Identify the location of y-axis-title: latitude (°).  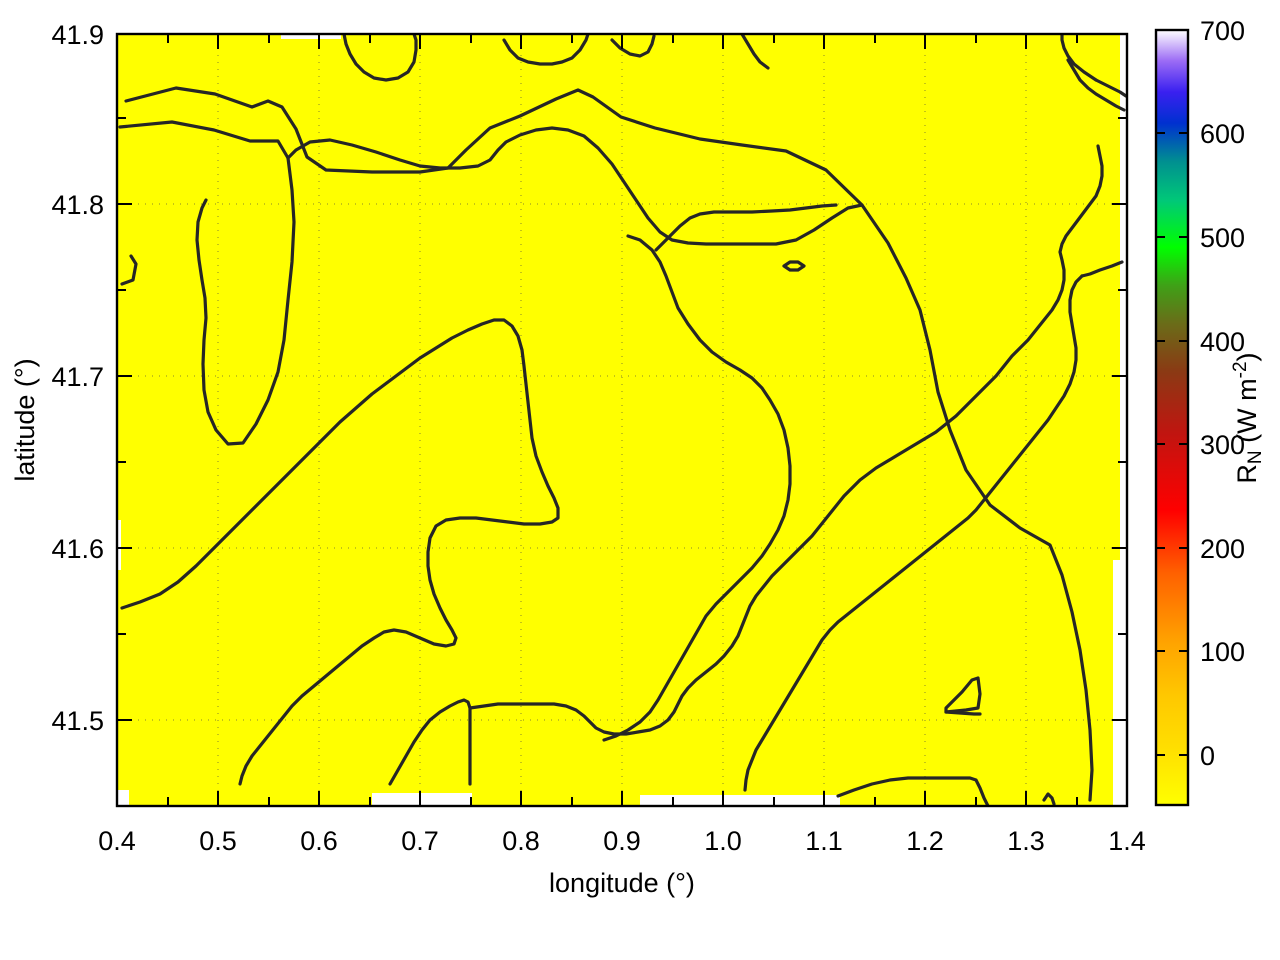
(25, 419).